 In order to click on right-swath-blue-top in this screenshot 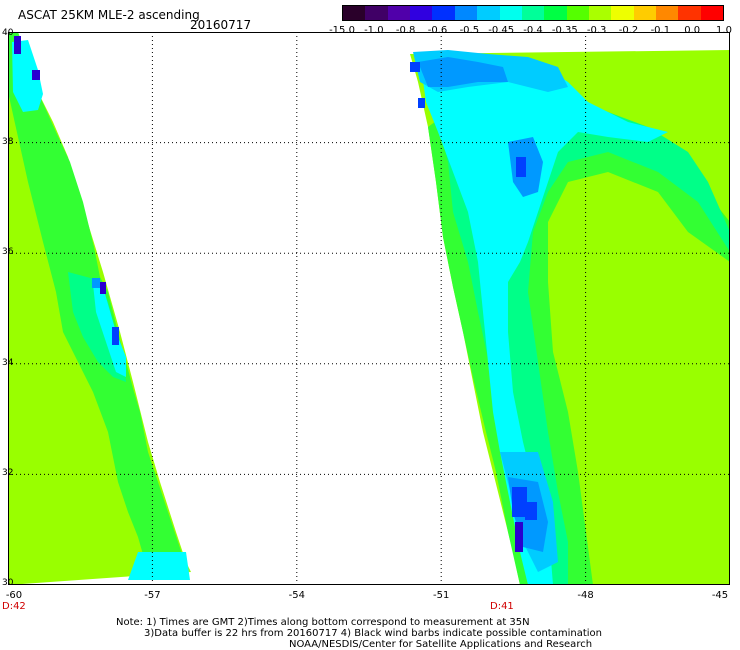, I will do `click(463, 72)`.